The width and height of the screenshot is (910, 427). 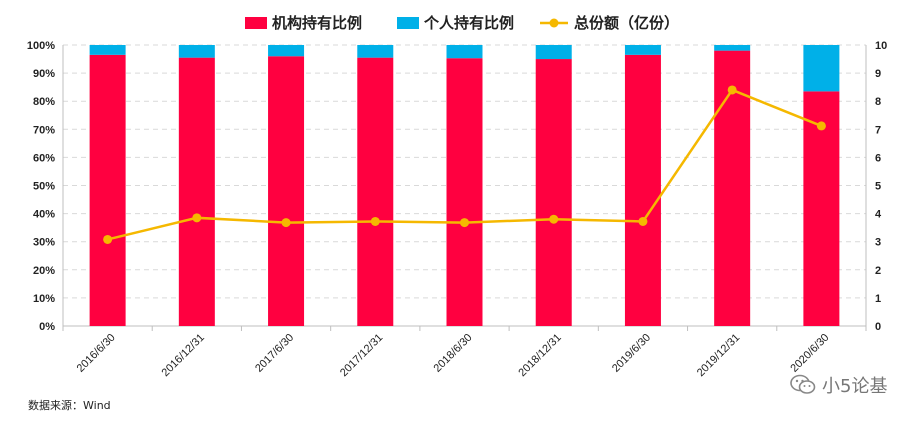 I want to click on y-right-tick-label: 0, so click(x=878, y=327).